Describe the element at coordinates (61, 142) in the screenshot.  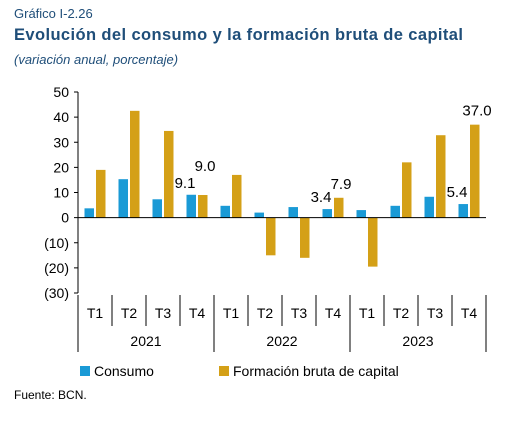
I see `y-tick-label: 30` at that location.